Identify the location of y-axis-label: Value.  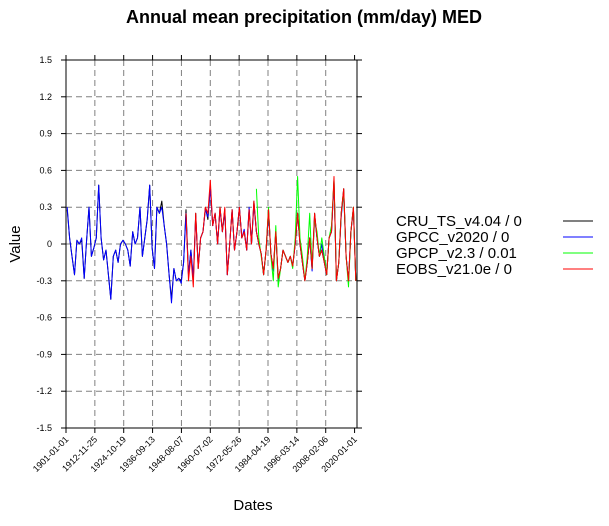
(15, 243).